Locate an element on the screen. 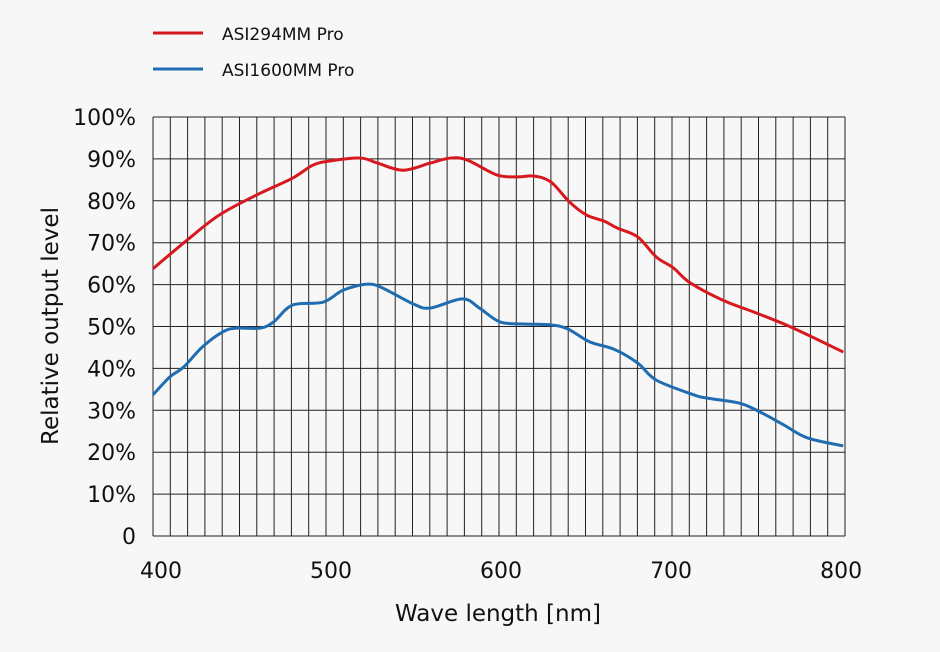  x-axis-ticks: 400 500 600 700 800 is located at coordinates (501, 571).